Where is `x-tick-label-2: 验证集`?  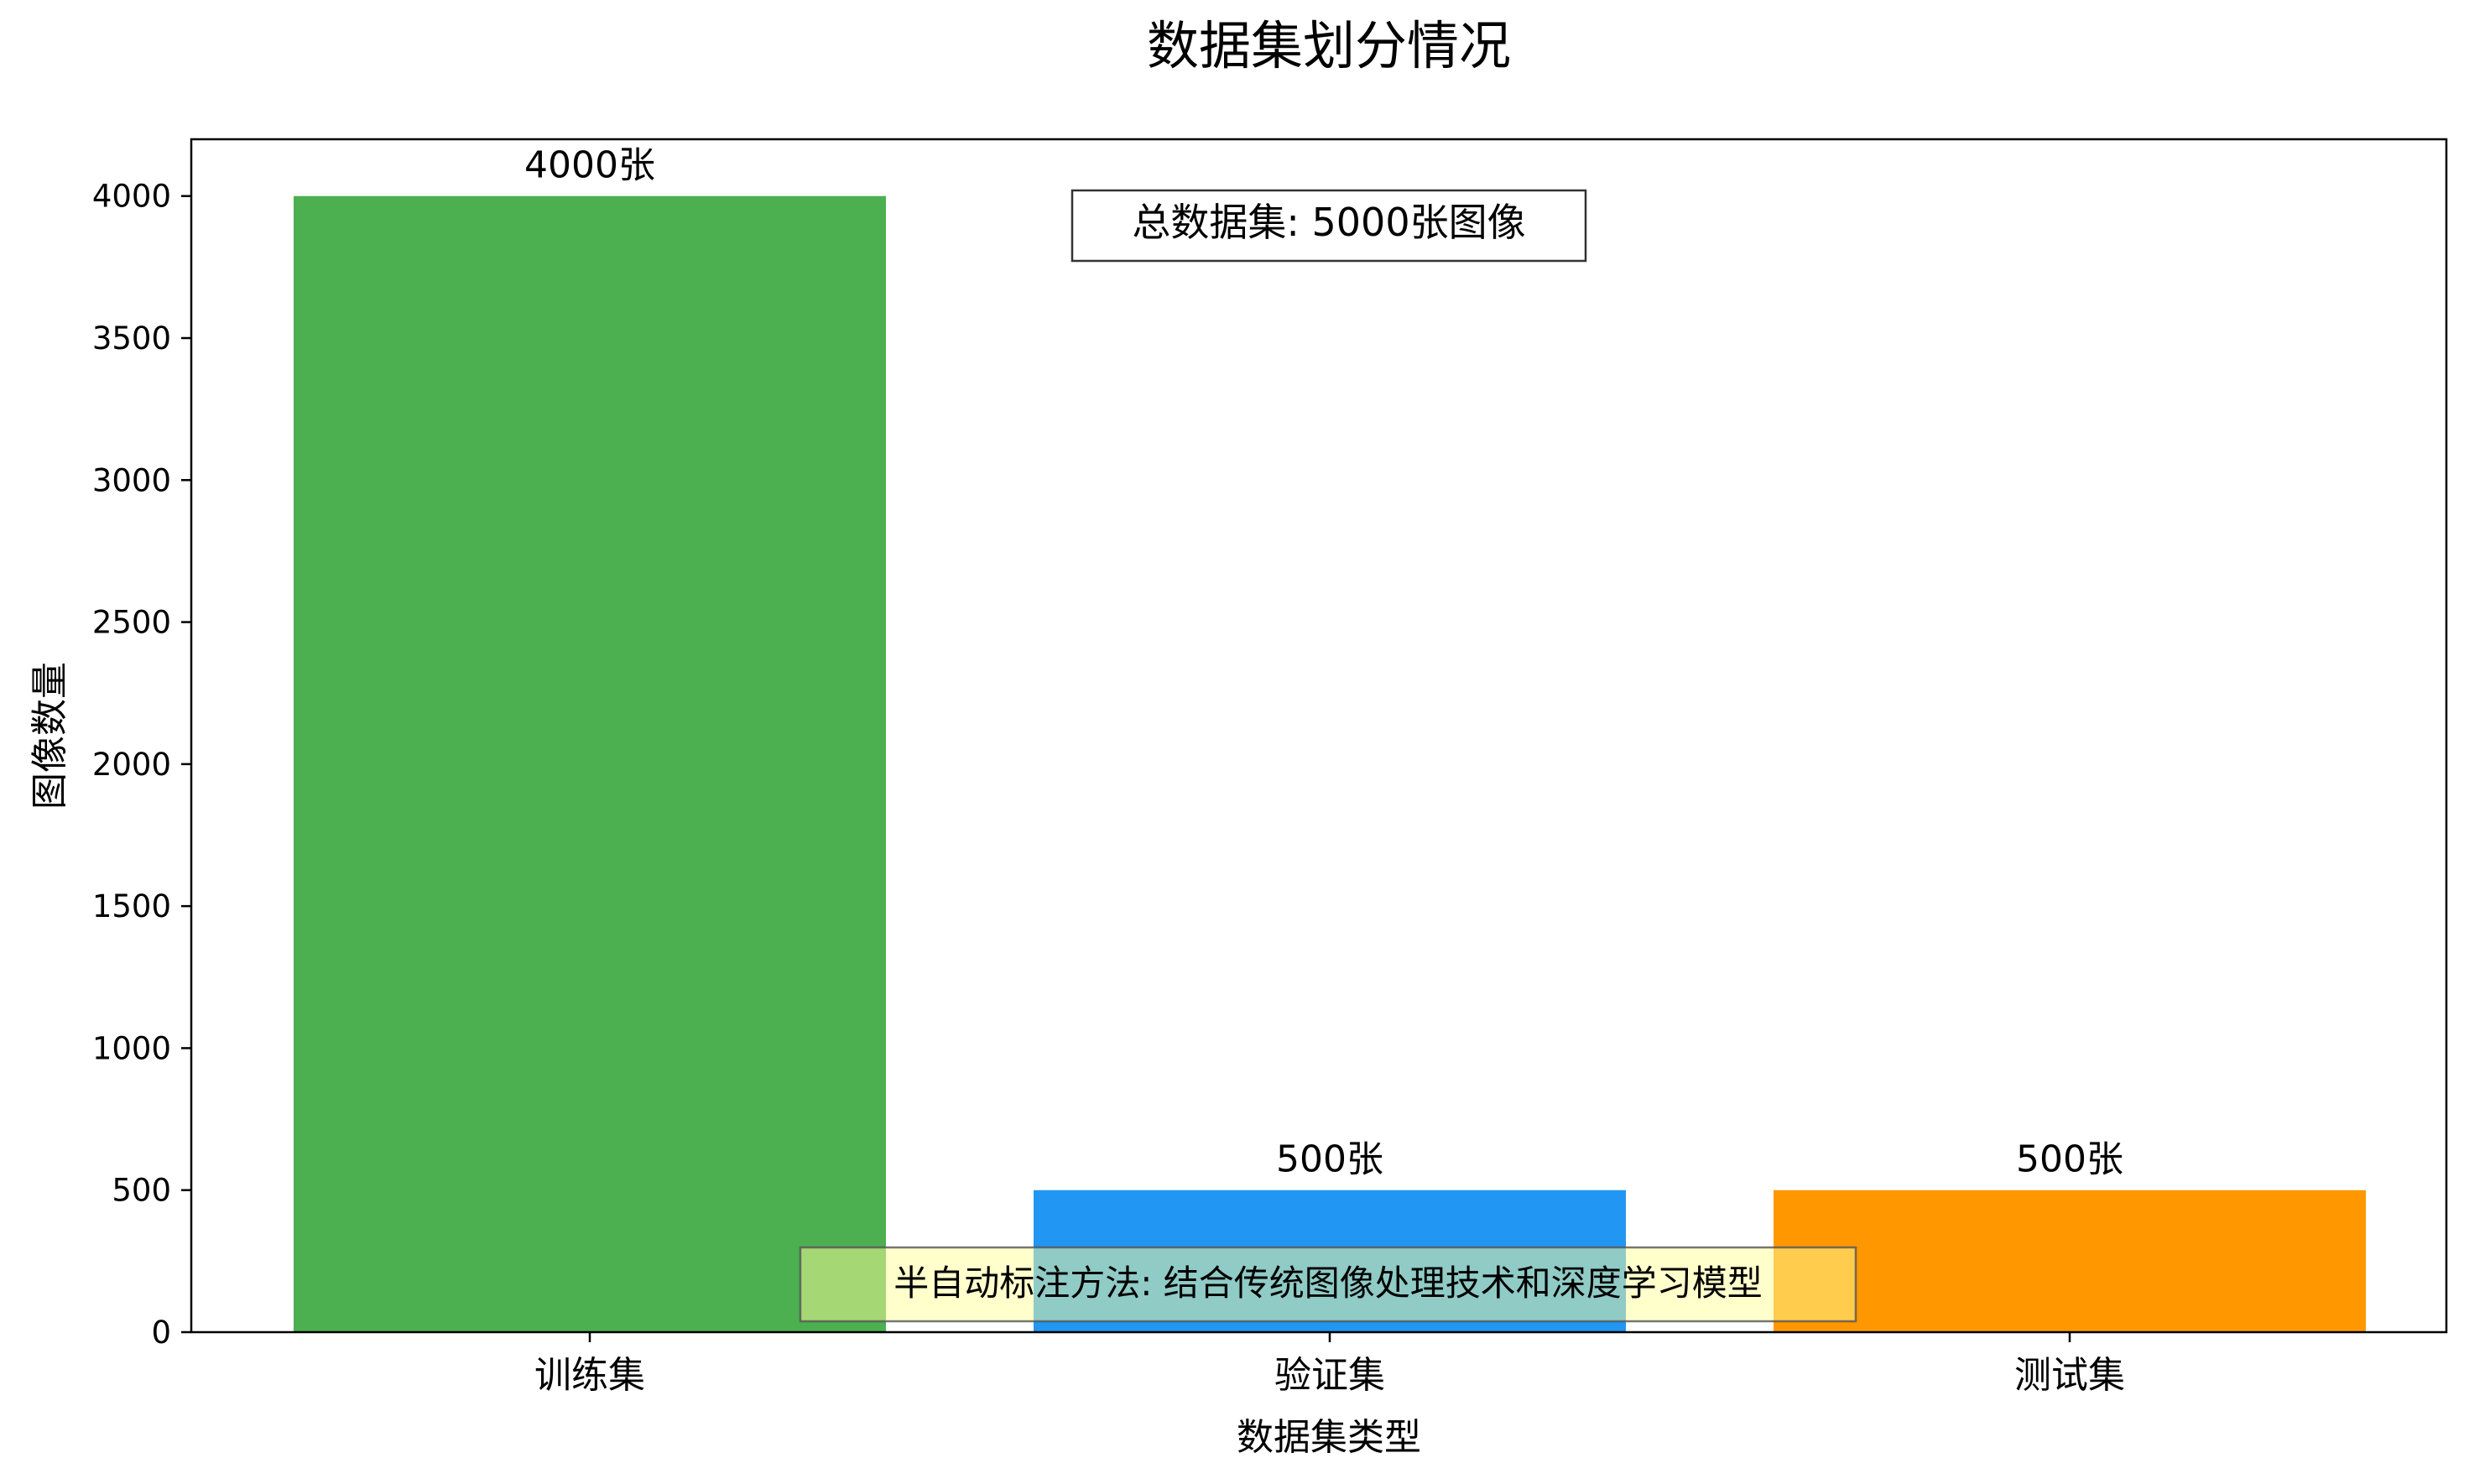 x-tick-label-2: 验证集 is located at coordinates (1329, 1375).